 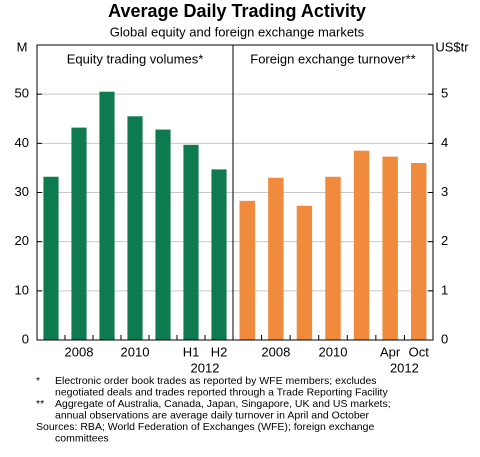 What do you see at coordinates (22, 46) in the screenshot?
I see `y-axis-label: M` at bounding box center [22, 46].